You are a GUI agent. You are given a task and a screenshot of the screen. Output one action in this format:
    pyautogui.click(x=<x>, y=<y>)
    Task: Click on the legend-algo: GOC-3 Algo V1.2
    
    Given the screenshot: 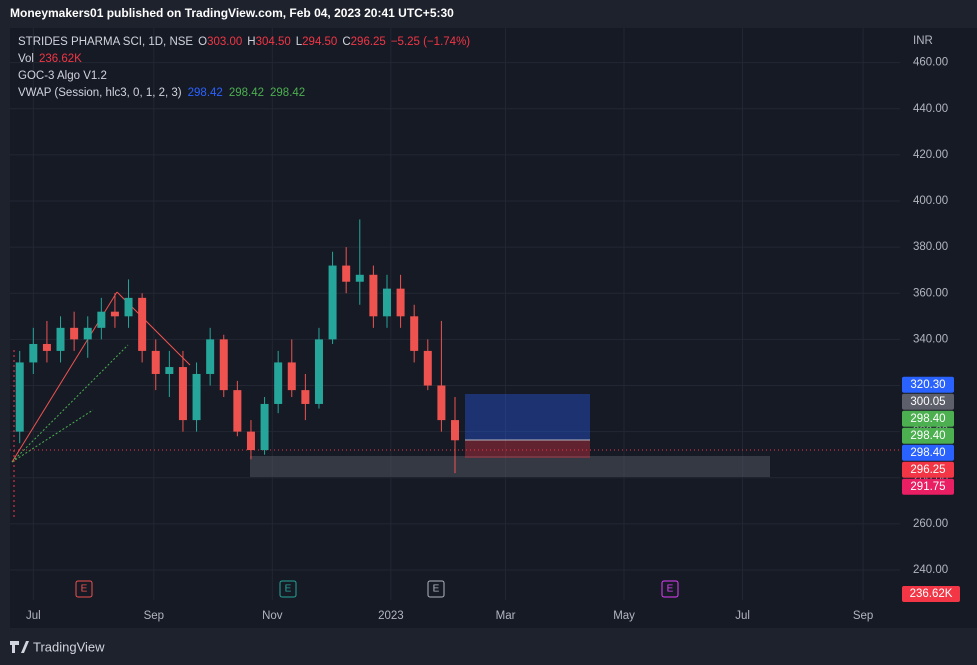 What is the action you would take?
    pyautogui.click(x=62, y=76)
    